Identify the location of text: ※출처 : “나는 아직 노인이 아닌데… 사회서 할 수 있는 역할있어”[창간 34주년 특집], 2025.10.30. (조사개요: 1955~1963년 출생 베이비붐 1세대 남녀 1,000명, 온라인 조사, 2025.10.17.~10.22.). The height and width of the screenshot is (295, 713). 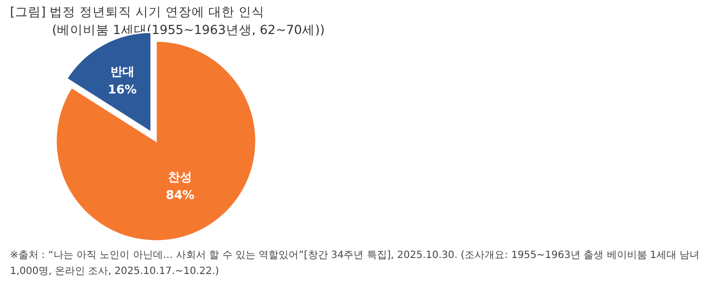
(355, 264).